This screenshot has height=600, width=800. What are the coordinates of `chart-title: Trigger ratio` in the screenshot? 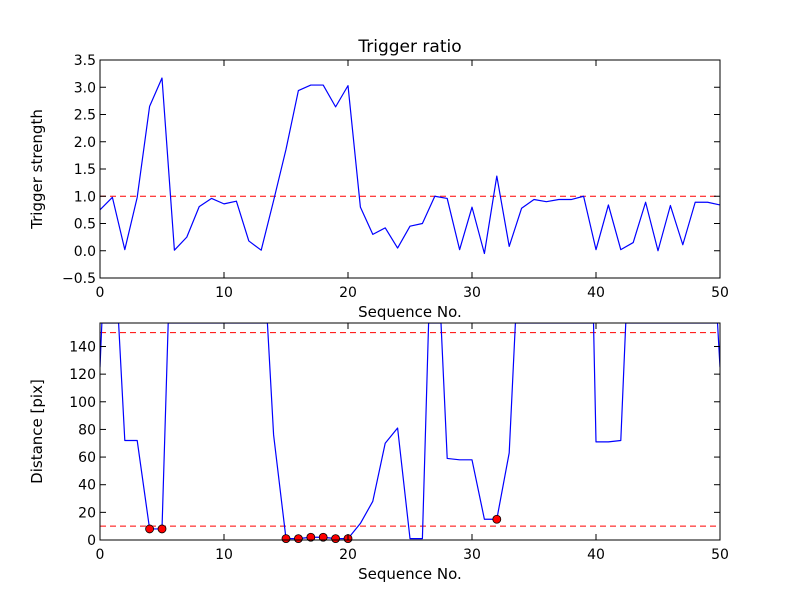 It's located at (409, 47).